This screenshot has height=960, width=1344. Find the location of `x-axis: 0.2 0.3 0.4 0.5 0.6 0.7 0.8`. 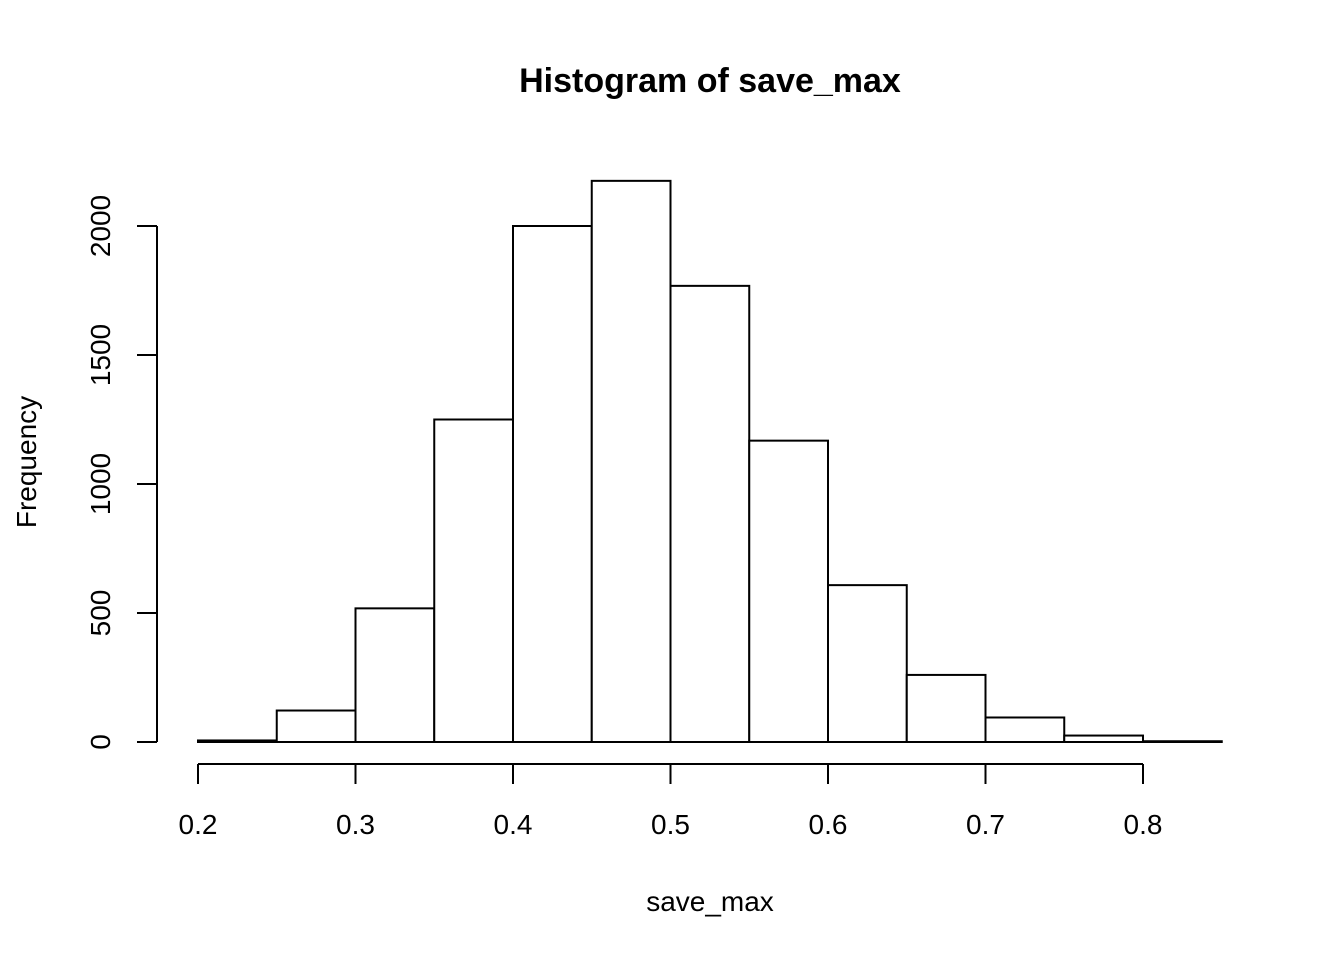

x-axis: 0.2 0.3 0.4 0.5 0.6 0.7 0.8 is located at coordinates (671, 801).